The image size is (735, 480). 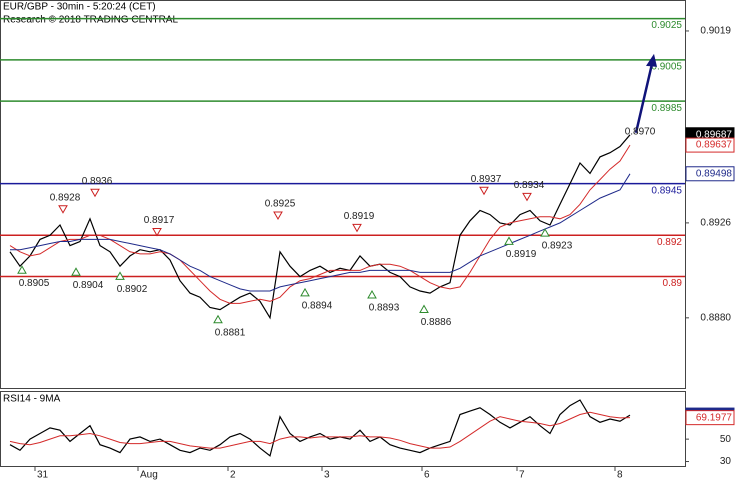 What do you see at coordinates (644, 98) in the screenshot?
I see `forecast-arrow` at bounding box center [644, 98].